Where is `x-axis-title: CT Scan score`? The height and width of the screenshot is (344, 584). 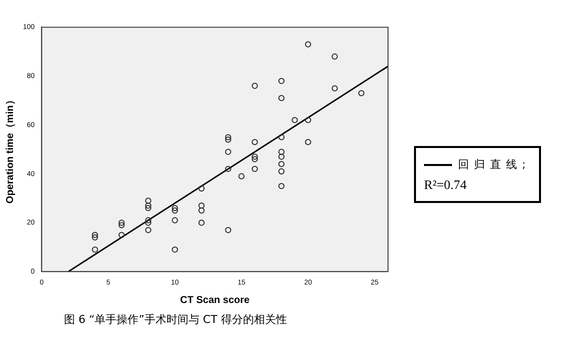
x-axis-title: CT Scan score is located at coordinates (215, 300).